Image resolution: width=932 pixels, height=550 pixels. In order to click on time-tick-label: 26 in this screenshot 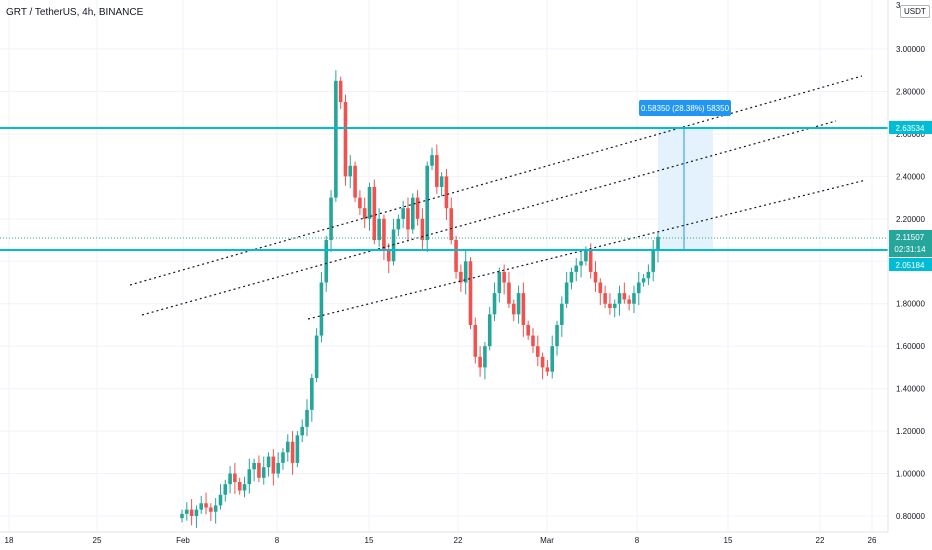, I will do `click(872, 540)`.